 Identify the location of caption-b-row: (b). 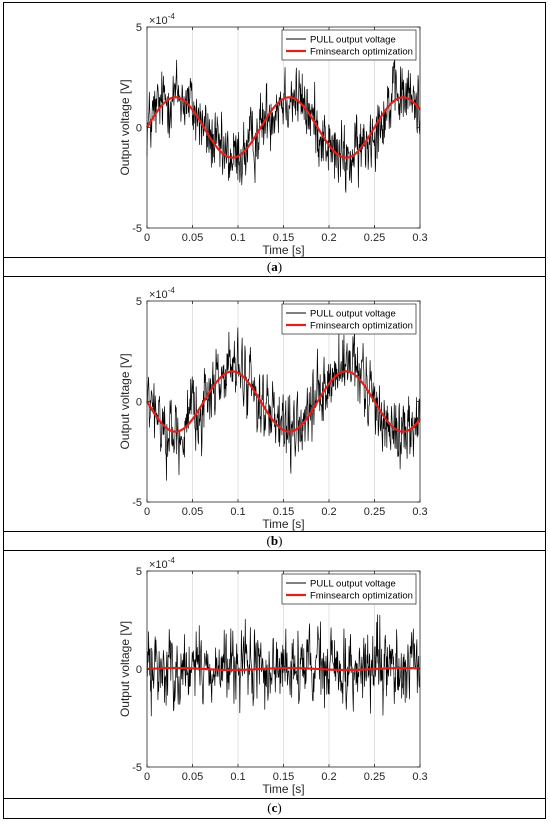
(274, 541).